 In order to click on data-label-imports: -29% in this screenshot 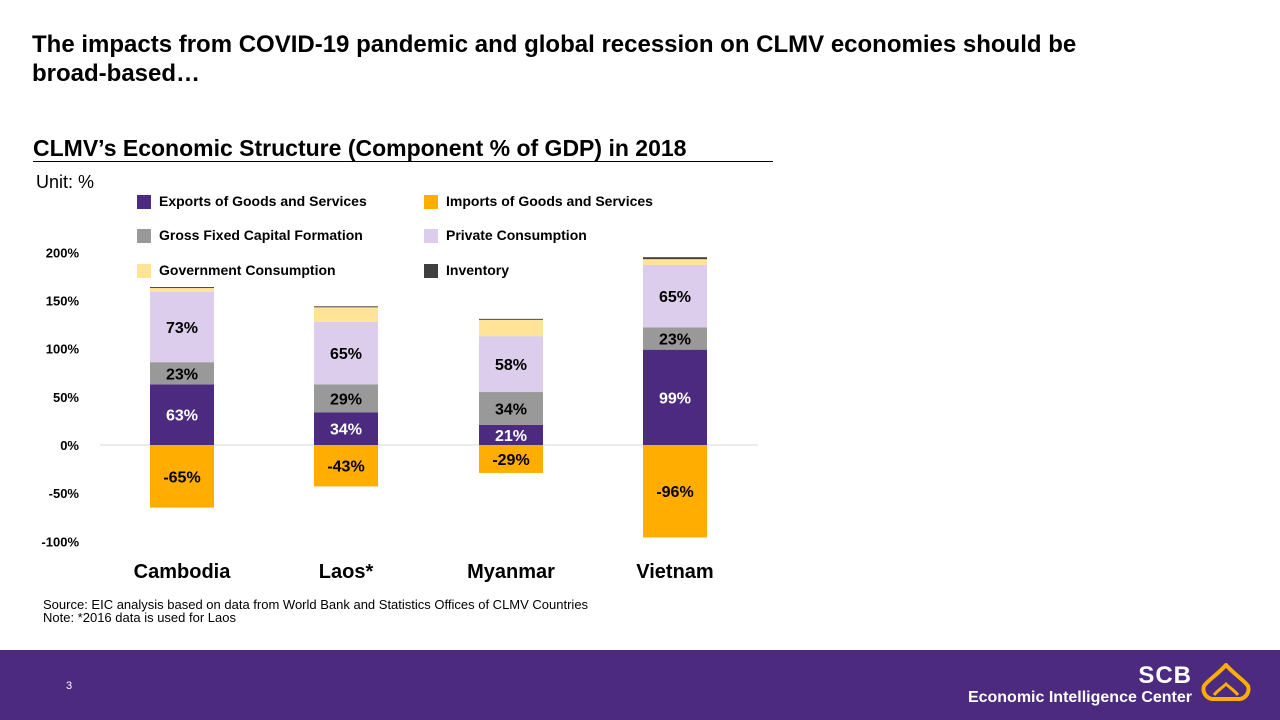, I will do `click(510, 460)`.